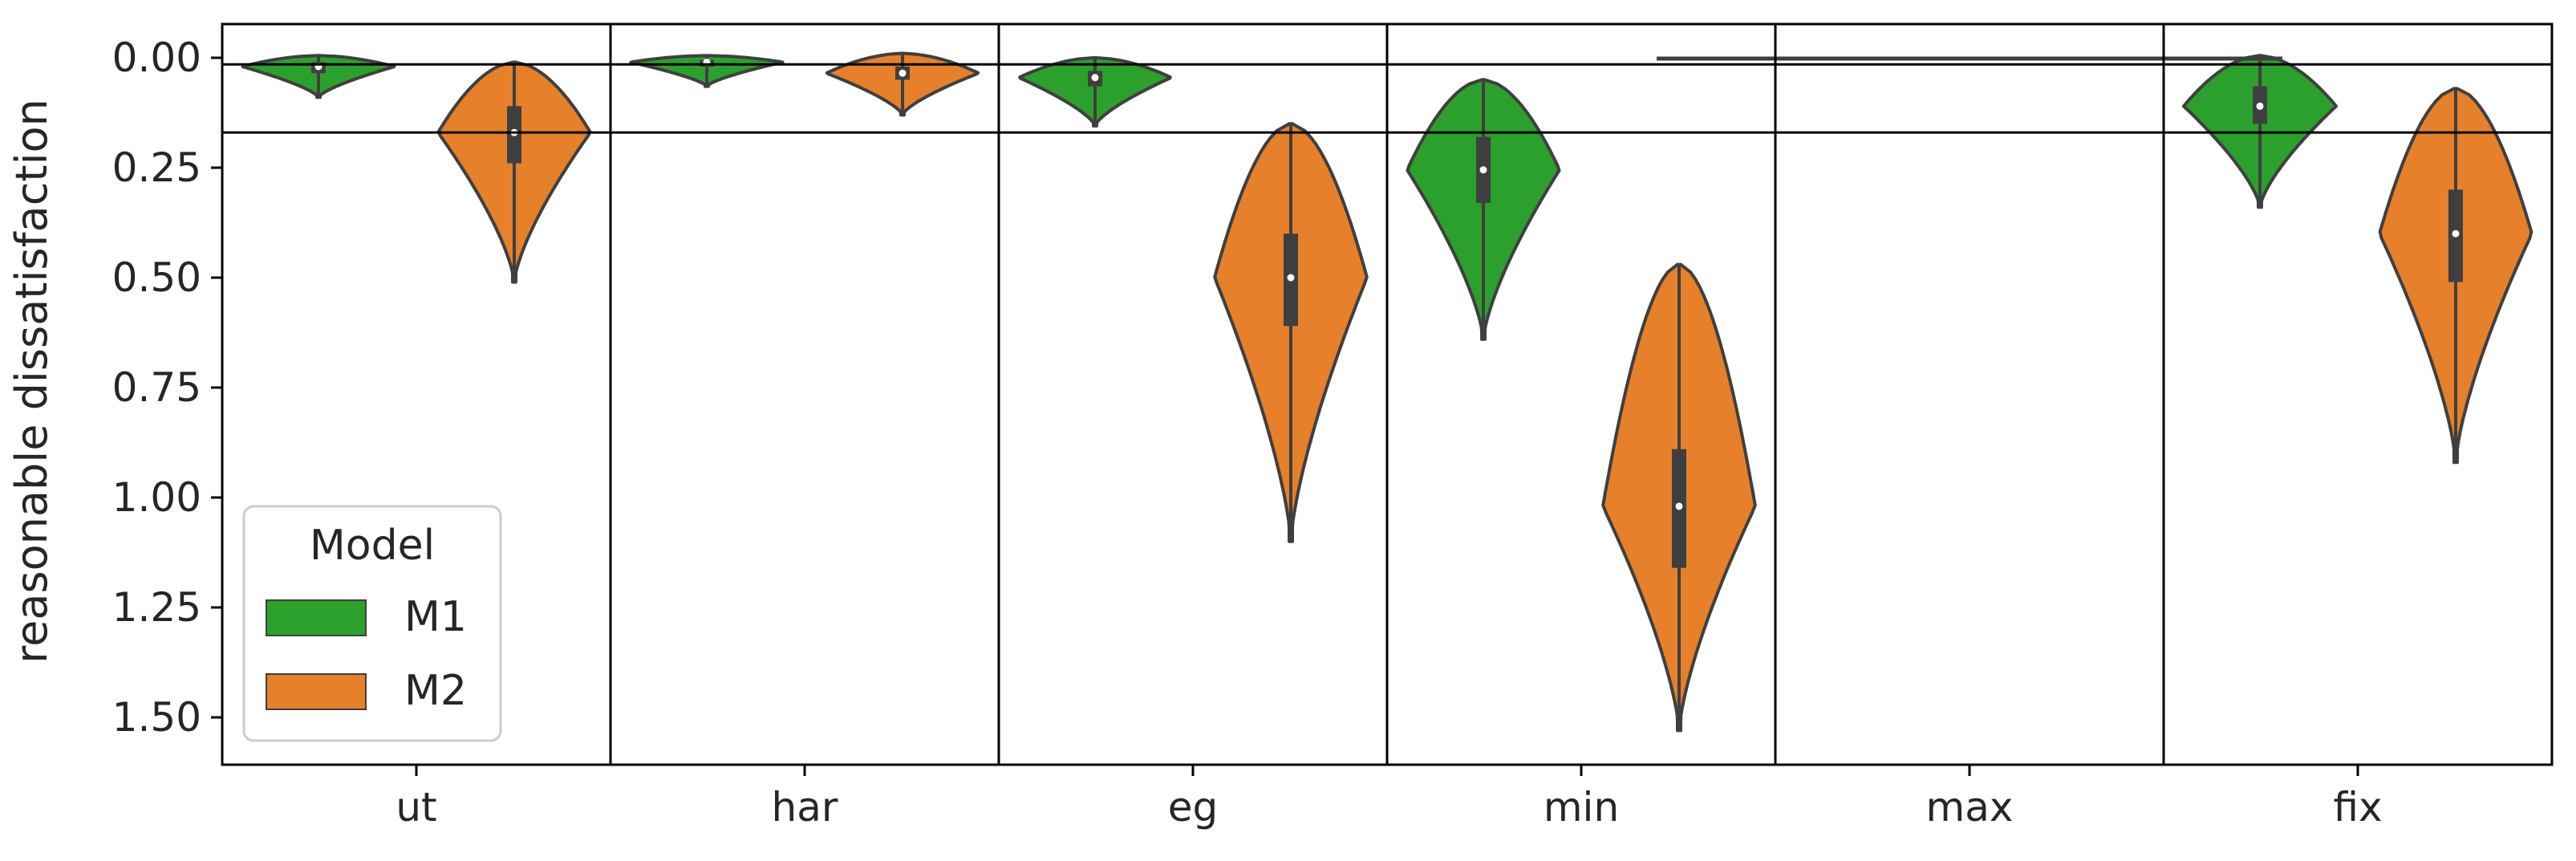  Describe the element at coordinates (316, 691) in the screenshot. I see `legend-swatch-M2` at that location.